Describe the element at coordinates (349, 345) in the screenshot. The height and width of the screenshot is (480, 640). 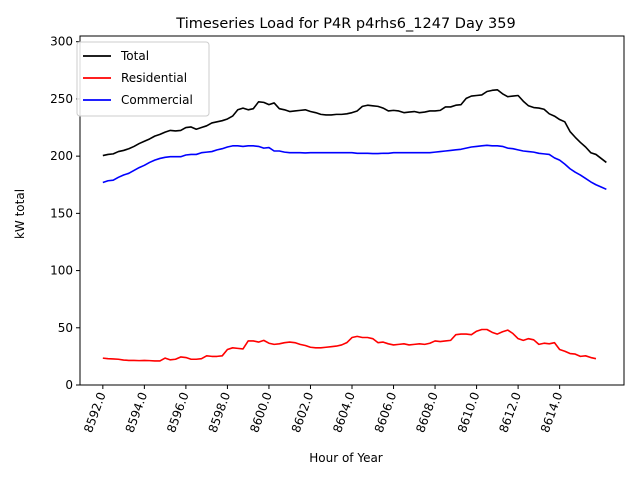
I see `series-line-residential` at that location.